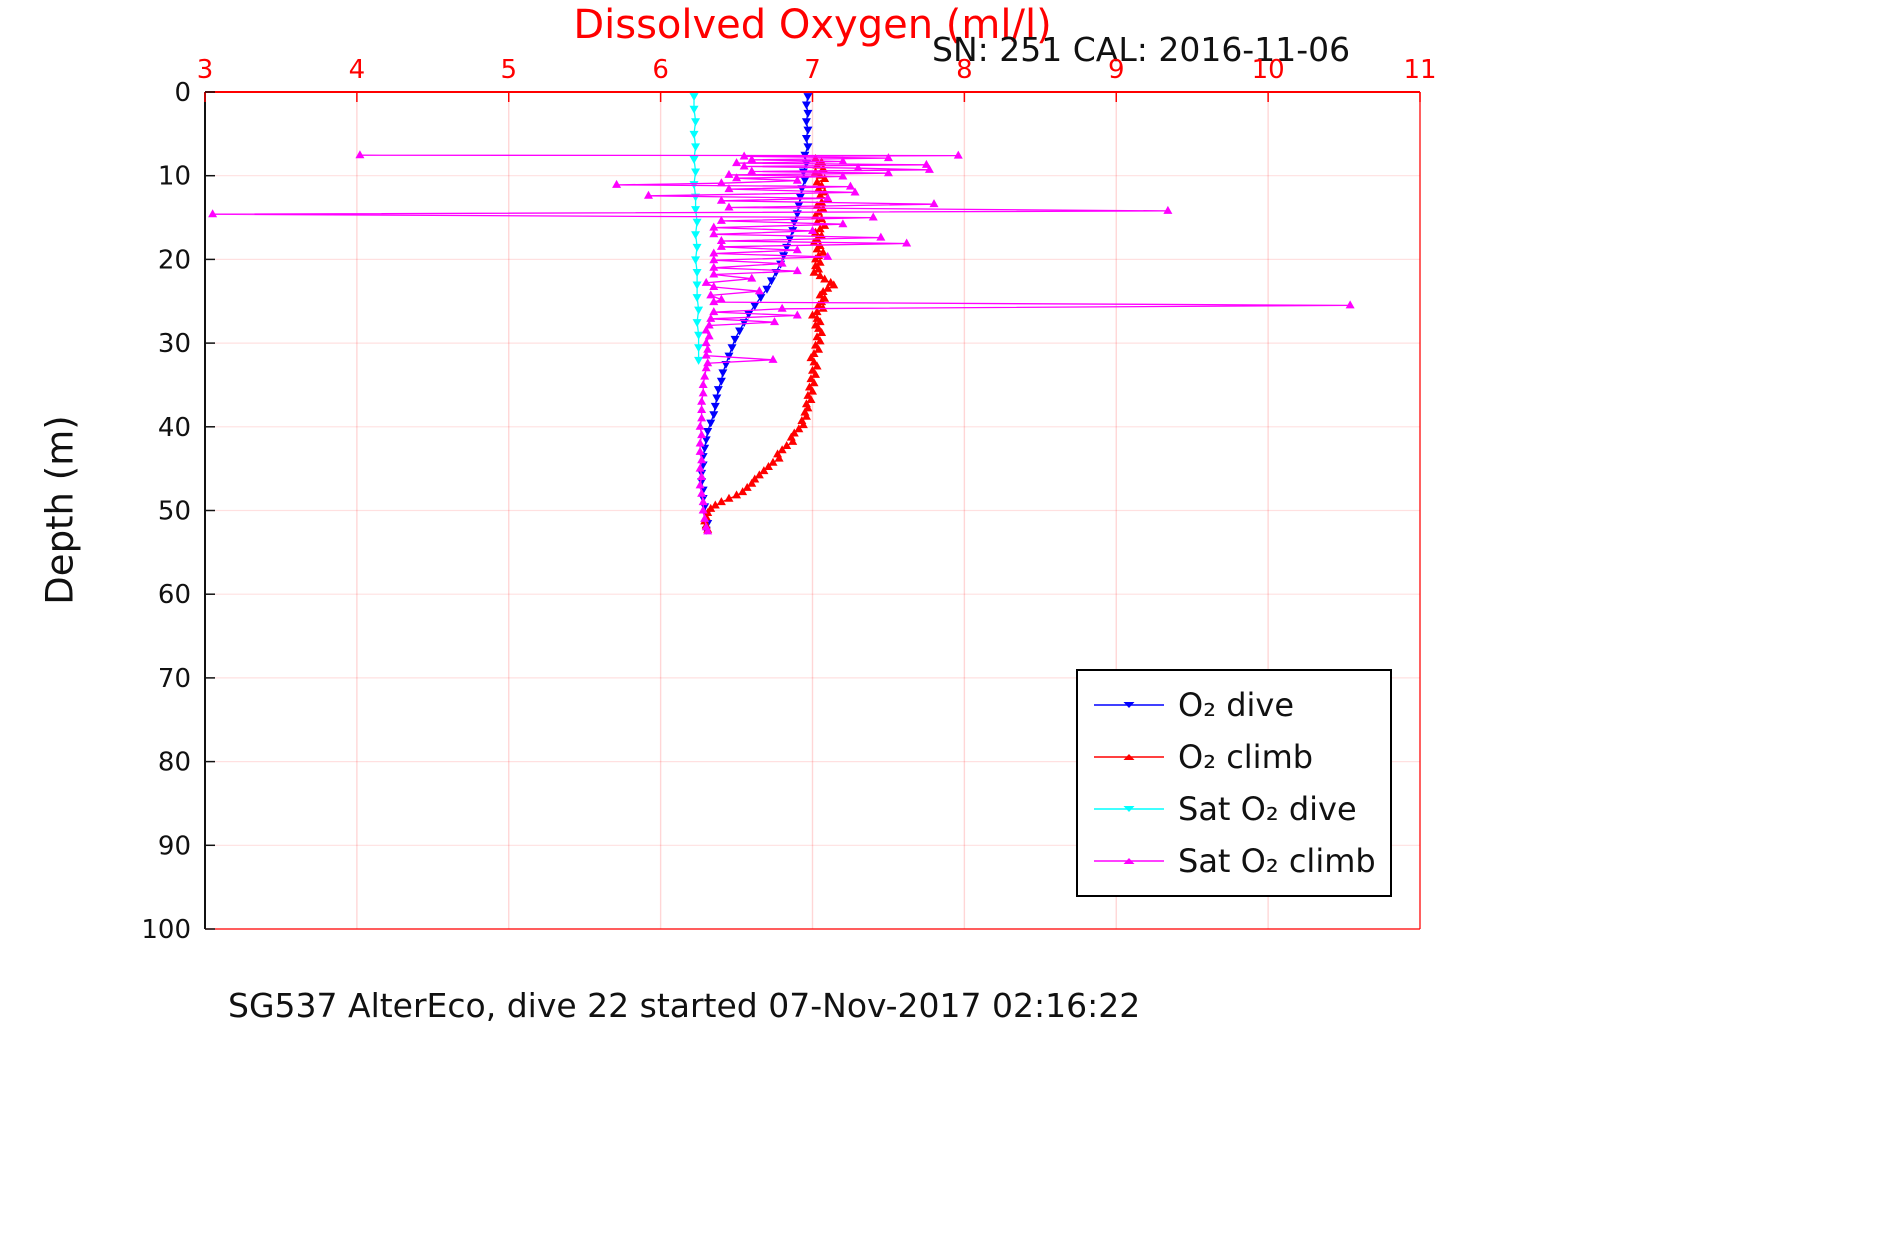  Describe the element at coordinates (696, 229) in the screenshot. I see `series-sat-o2-dive` at that location.